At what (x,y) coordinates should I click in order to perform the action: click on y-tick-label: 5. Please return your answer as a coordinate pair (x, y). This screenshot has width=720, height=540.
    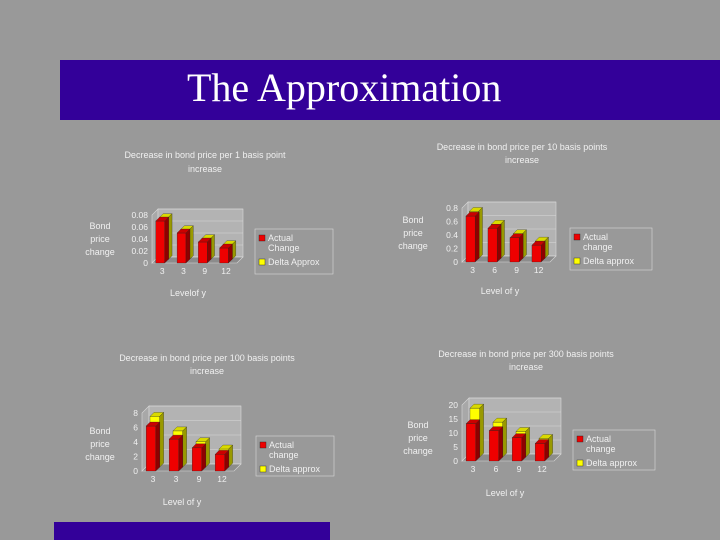
    Looking at the image, I should click on (455, 447).